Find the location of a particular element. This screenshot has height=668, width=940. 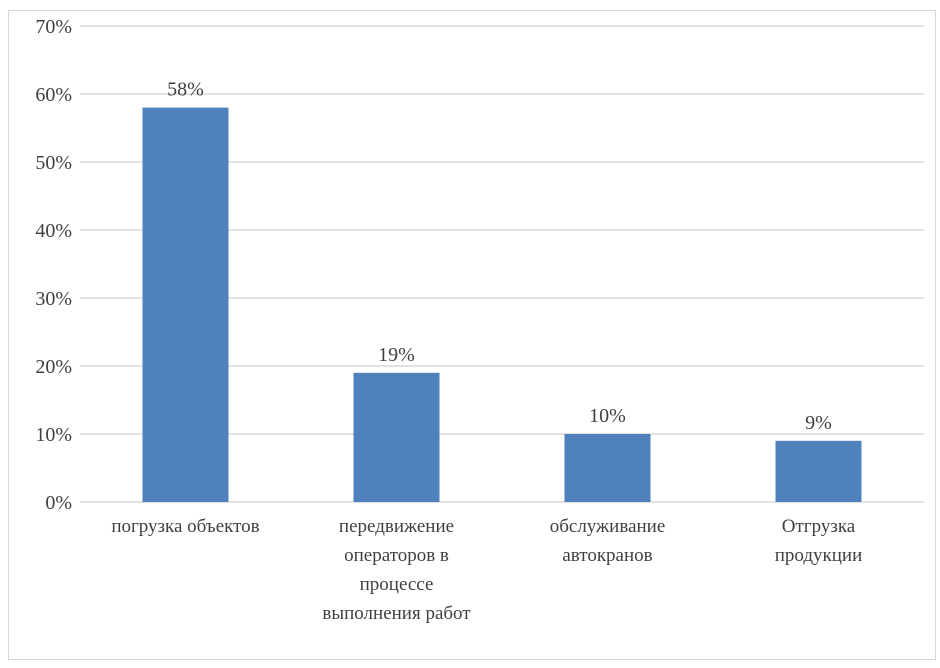

data-label: 19% is located at coordinates (396, 355).